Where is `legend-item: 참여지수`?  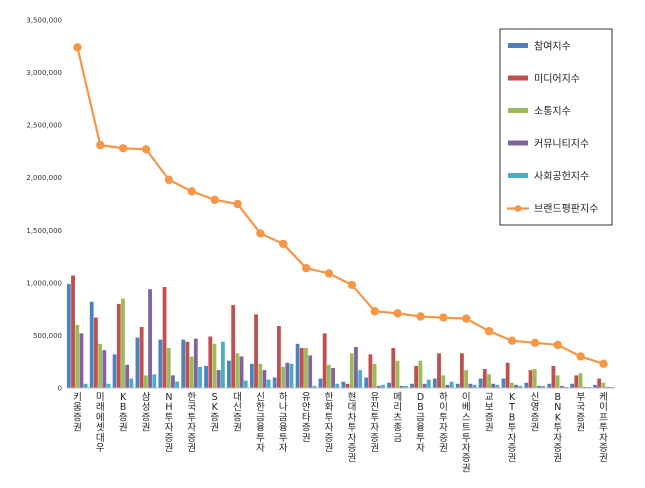 legend-item: 참여지수 is located at coordinates (539, 47).